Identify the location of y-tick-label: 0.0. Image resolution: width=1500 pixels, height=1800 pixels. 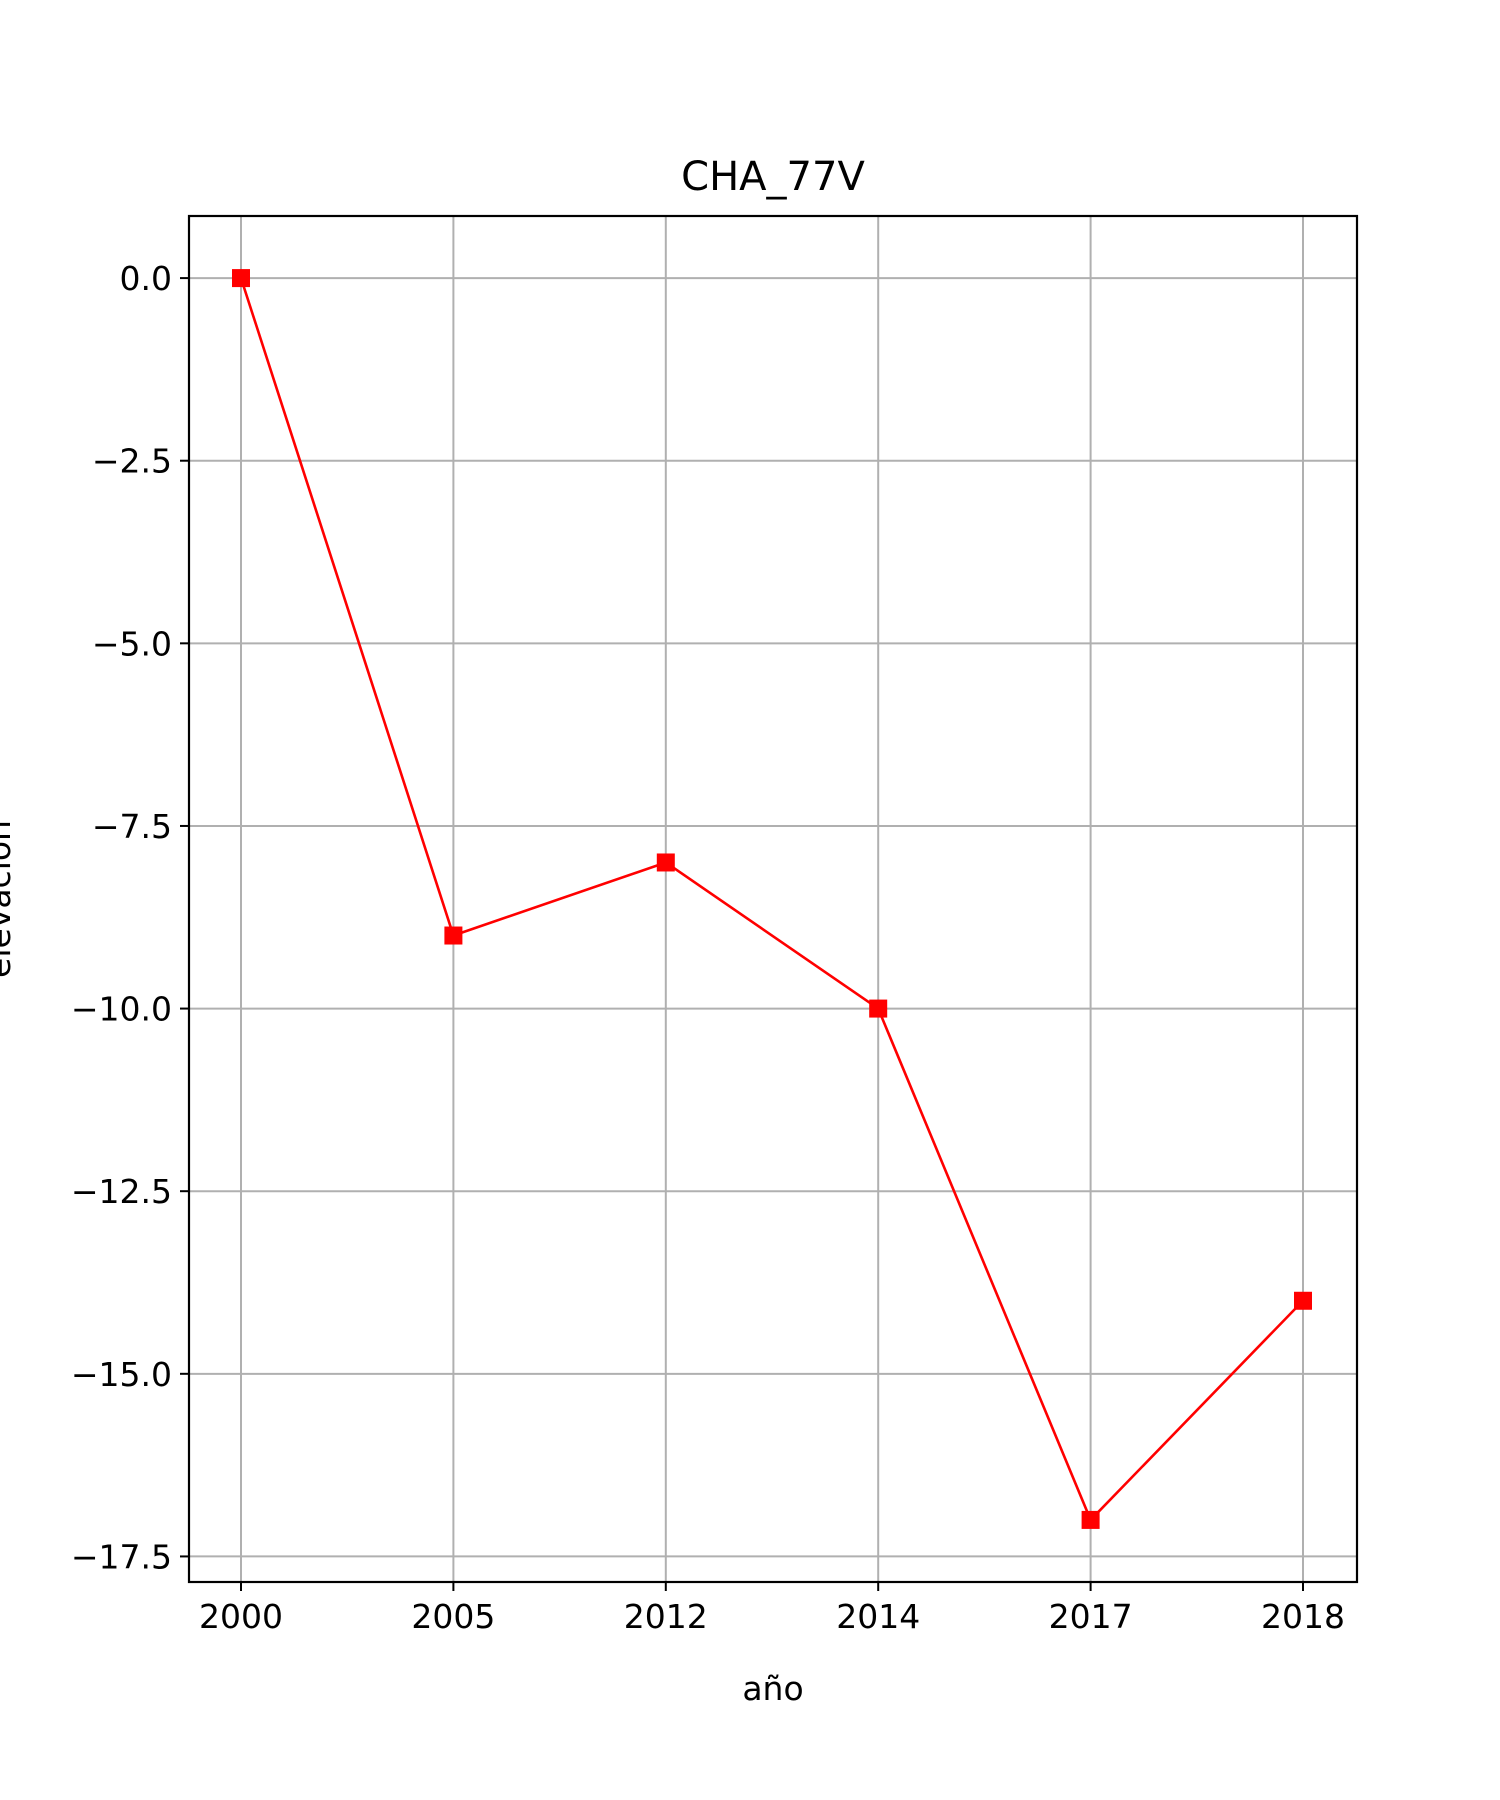
(146, 278).